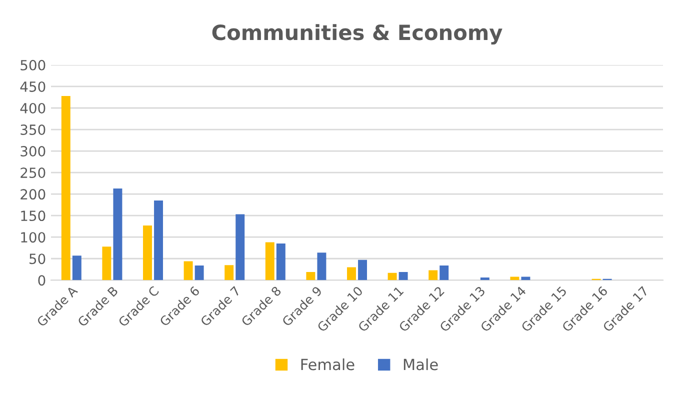  I want to click on legend-label: Female, so click(327, 364).